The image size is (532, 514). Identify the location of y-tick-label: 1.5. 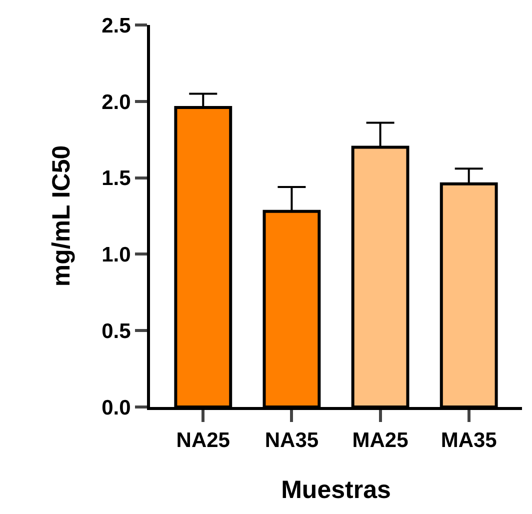
(117, 178).